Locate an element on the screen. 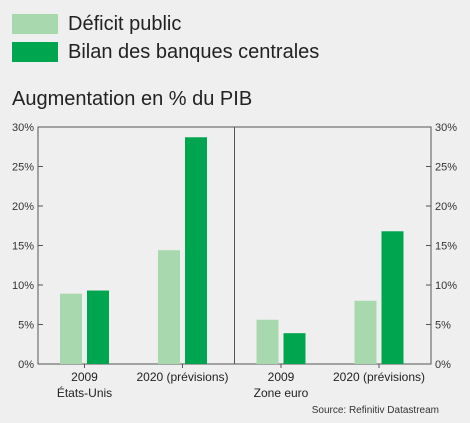 This screenshot has height=423, width=470. source-note: Source: Refinitiv Datastream is located at coordinates (375, 410).